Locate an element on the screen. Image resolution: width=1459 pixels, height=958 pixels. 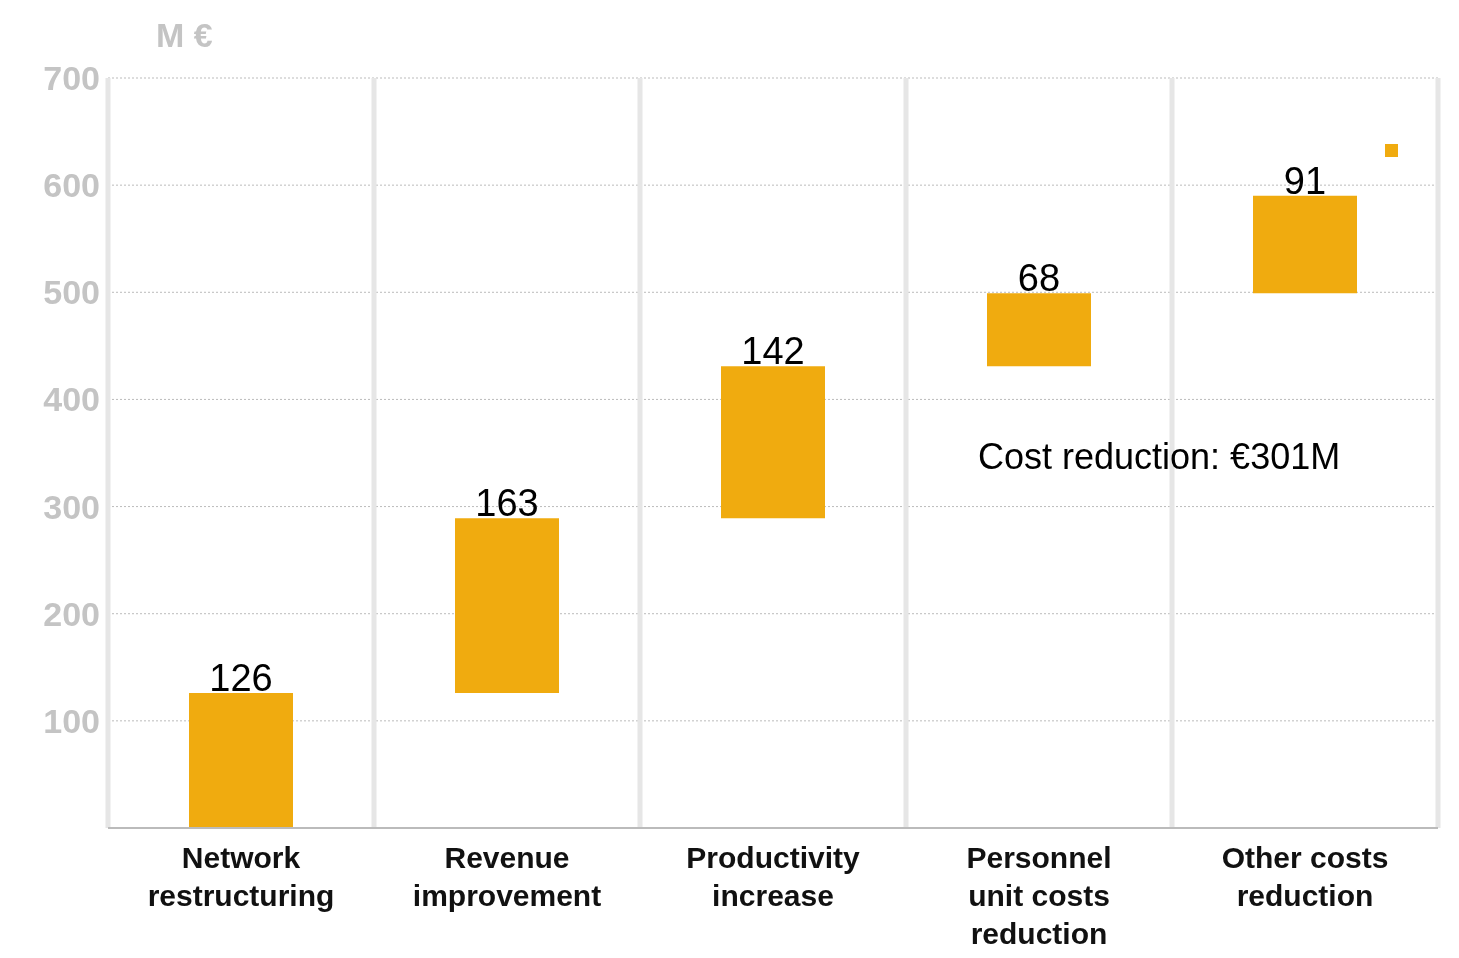
y-tick-label: 500 is located at coordinates (71, 292).